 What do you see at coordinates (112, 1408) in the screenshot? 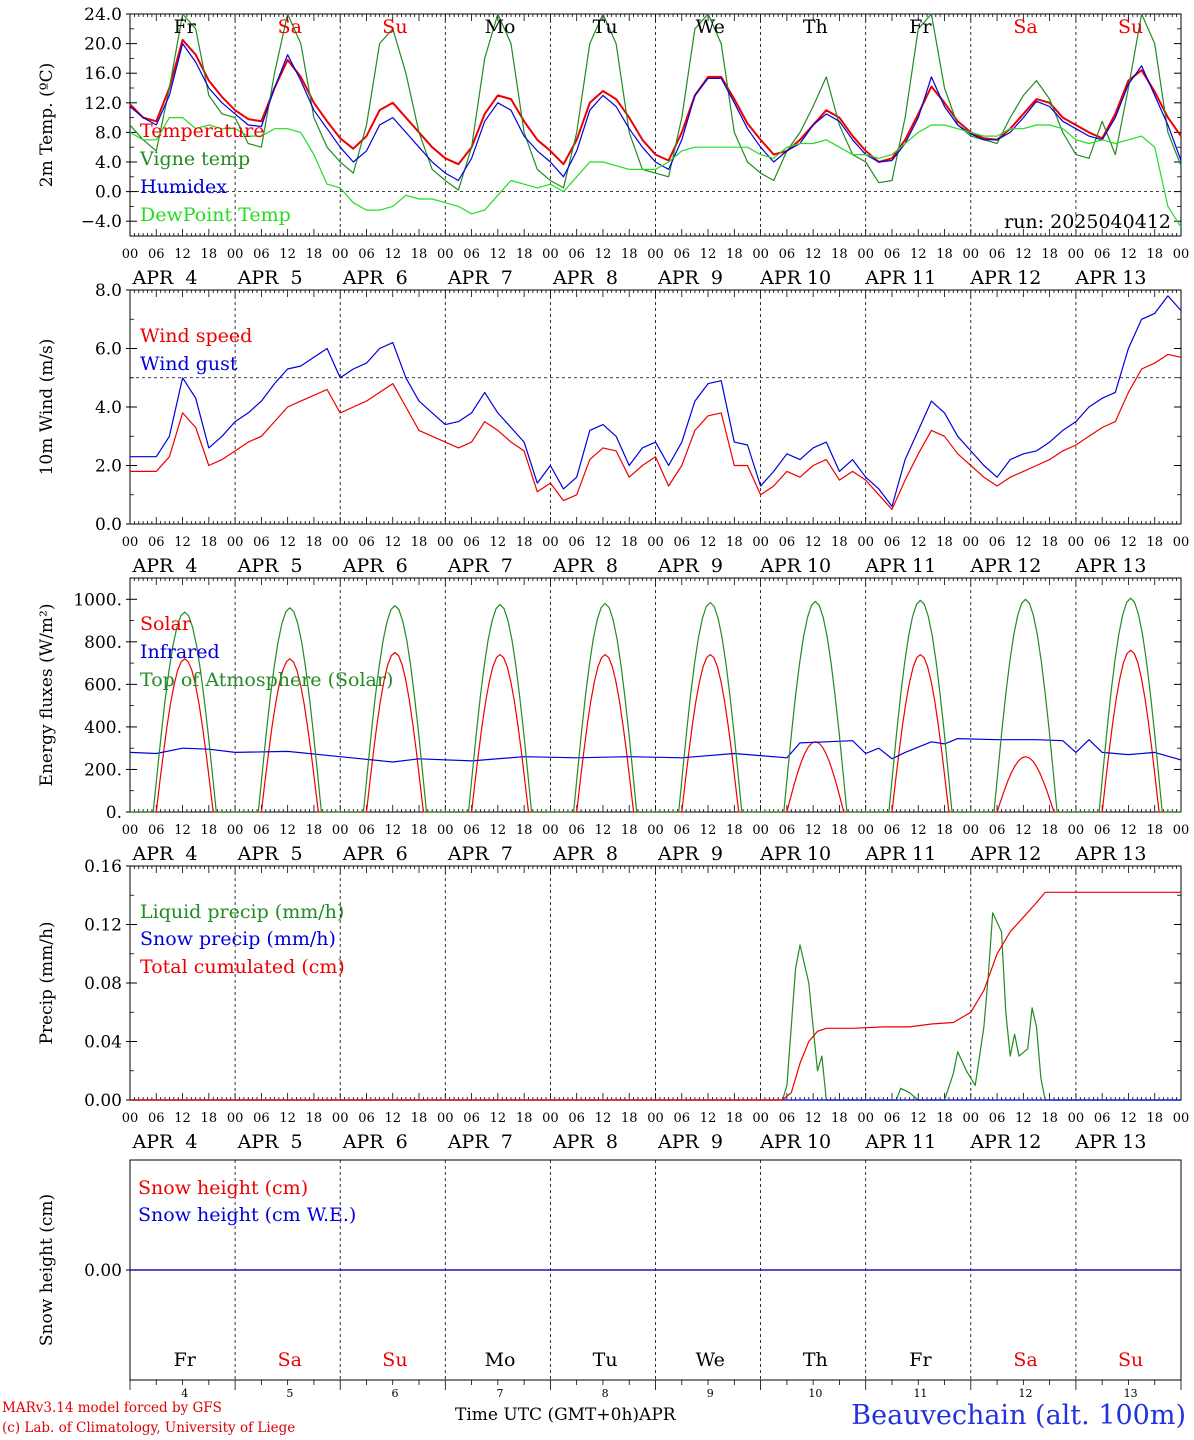
I see `model-credit: MARv3.14 model forced by GFS` at bounding box center [112, 1408].